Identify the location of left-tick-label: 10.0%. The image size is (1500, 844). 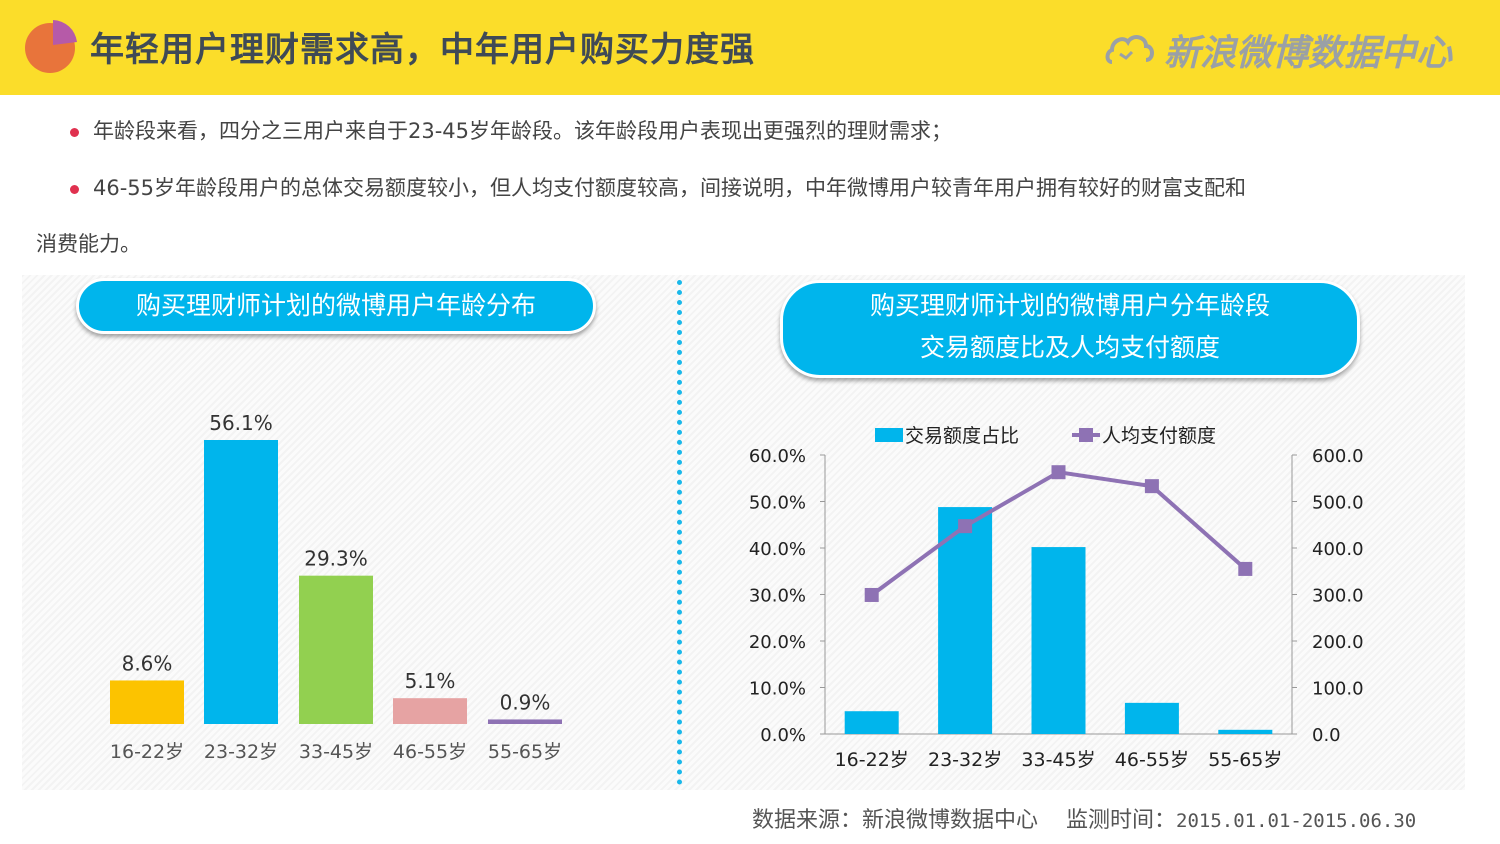
(777, 689).